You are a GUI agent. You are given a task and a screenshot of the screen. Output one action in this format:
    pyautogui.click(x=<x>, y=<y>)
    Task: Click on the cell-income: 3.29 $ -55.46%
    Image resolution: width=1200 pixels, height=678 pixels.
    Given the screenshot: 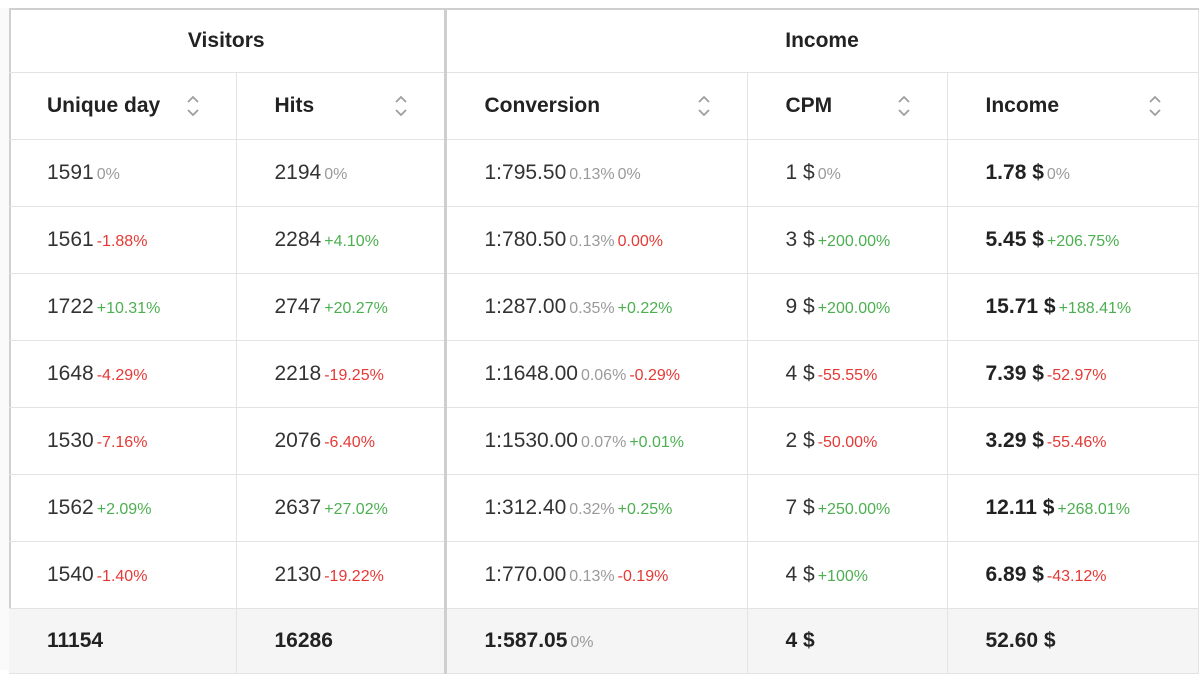 What is the action you would take?
    pyautogui.click(x=1073, y=441)
    